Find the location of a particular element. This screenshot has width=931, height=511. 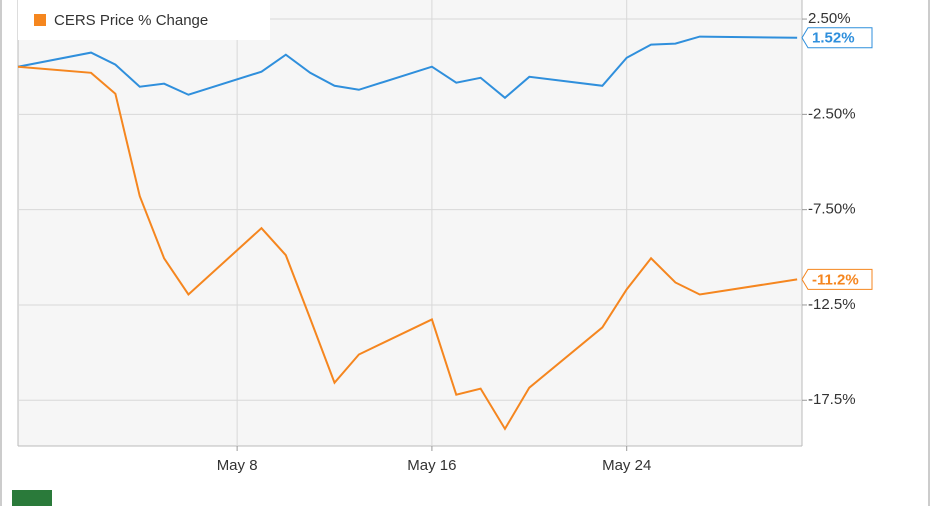

logo is located at coordinates (32, 498).